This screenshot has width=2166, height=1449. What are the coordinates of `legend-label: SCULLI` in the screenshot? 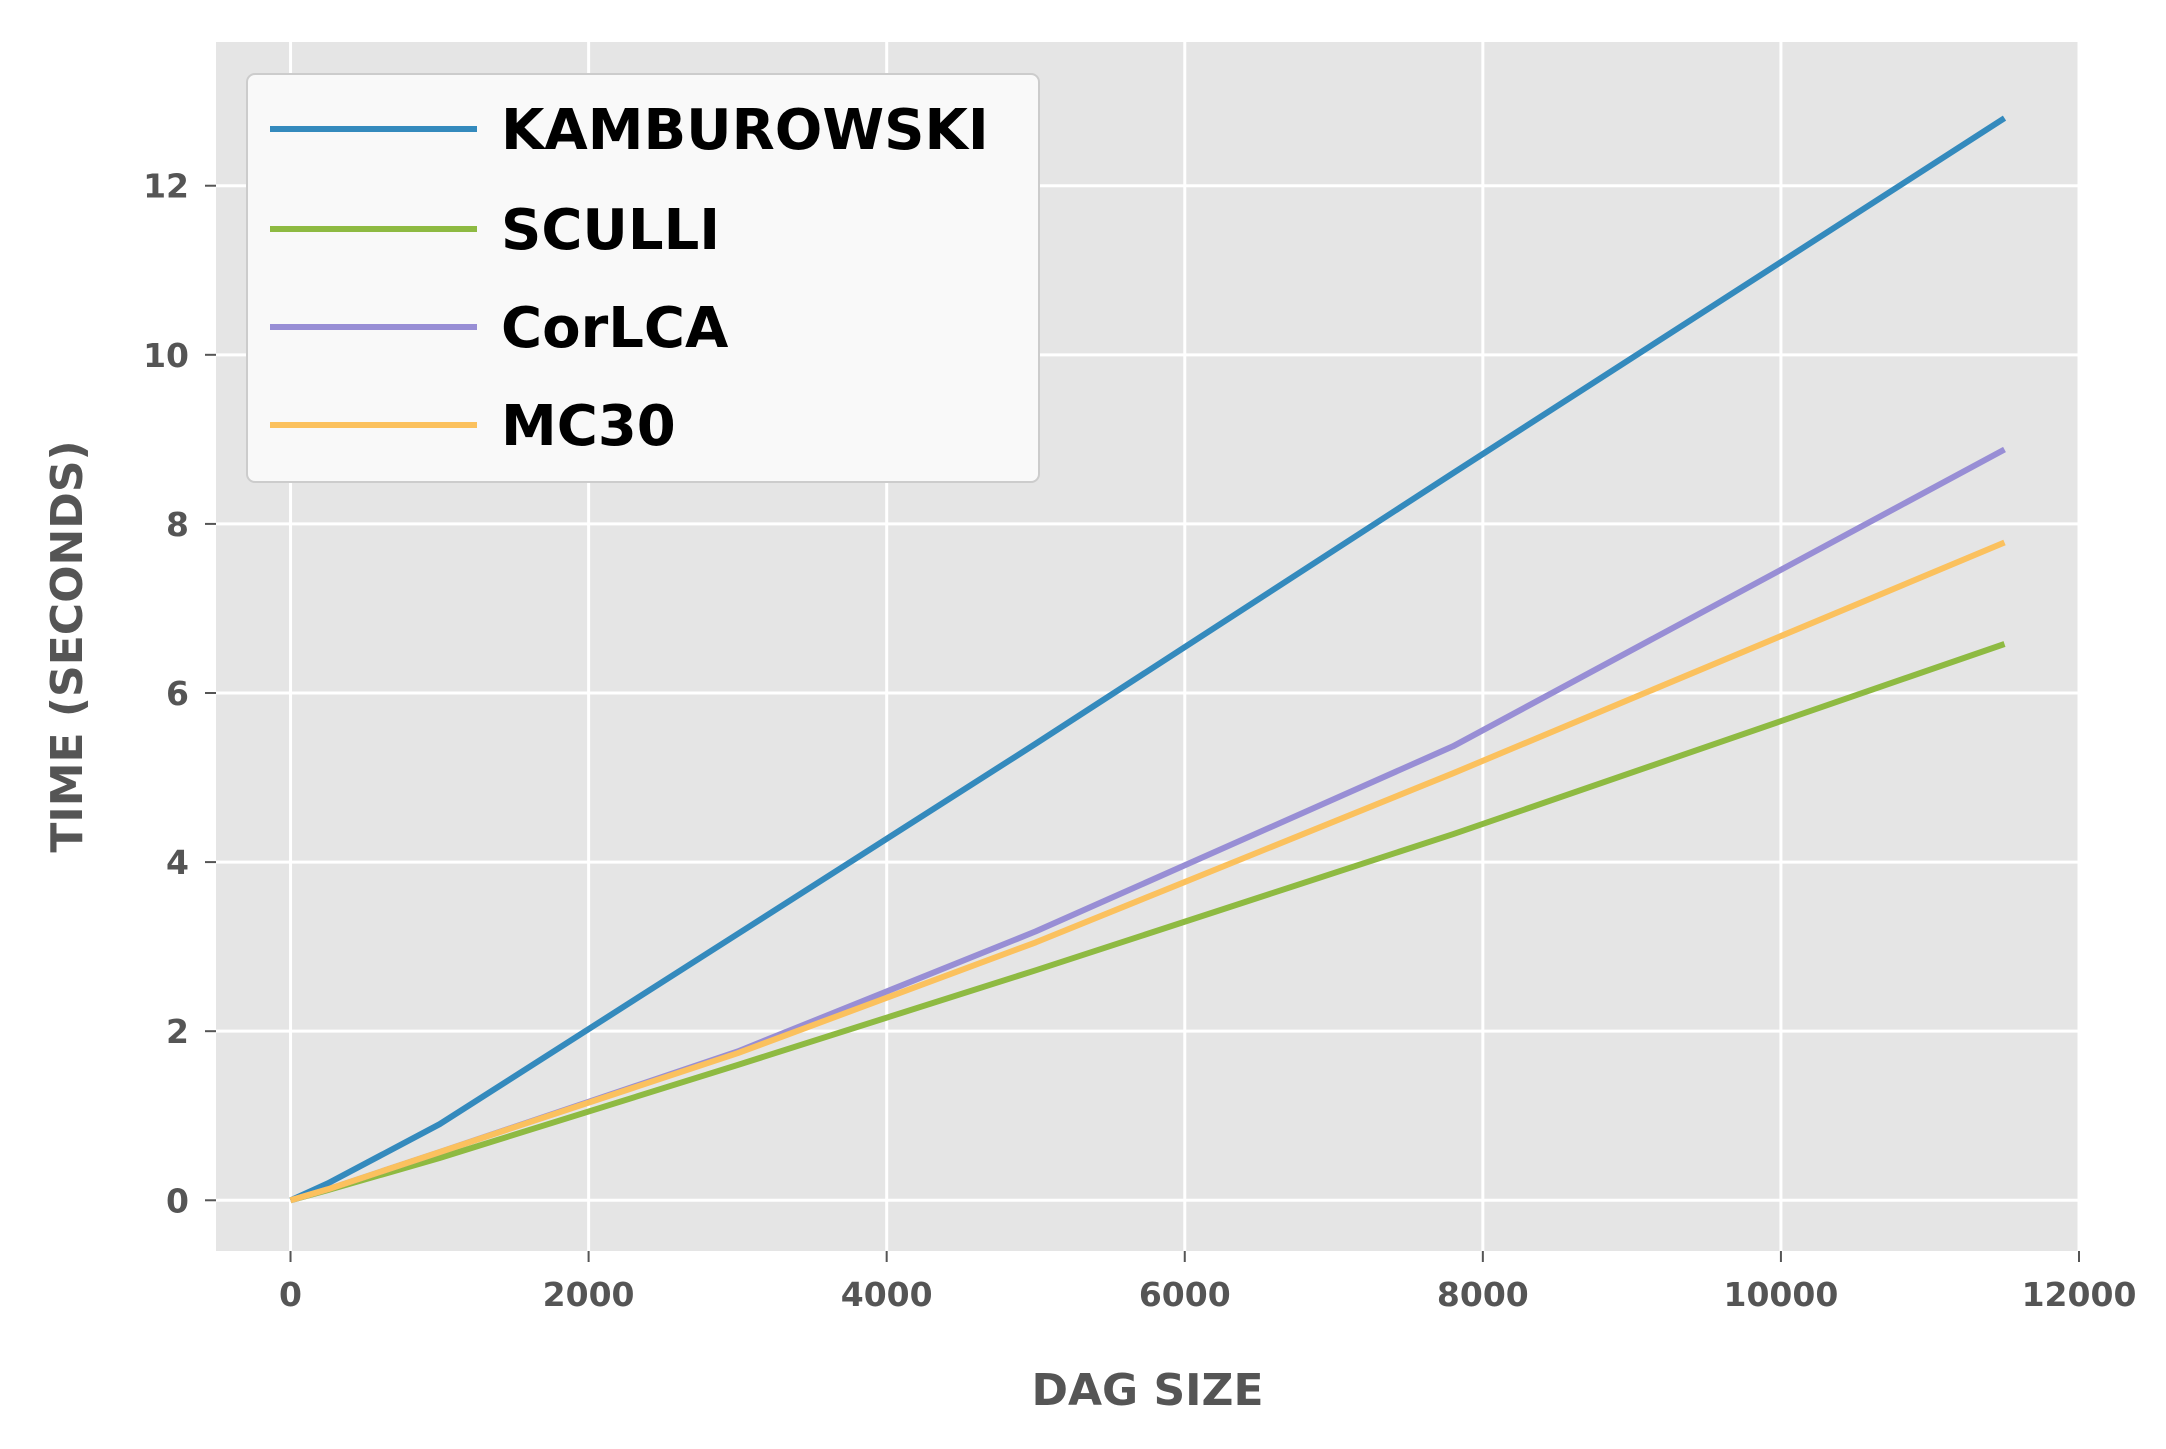 It's located at (610, 230).